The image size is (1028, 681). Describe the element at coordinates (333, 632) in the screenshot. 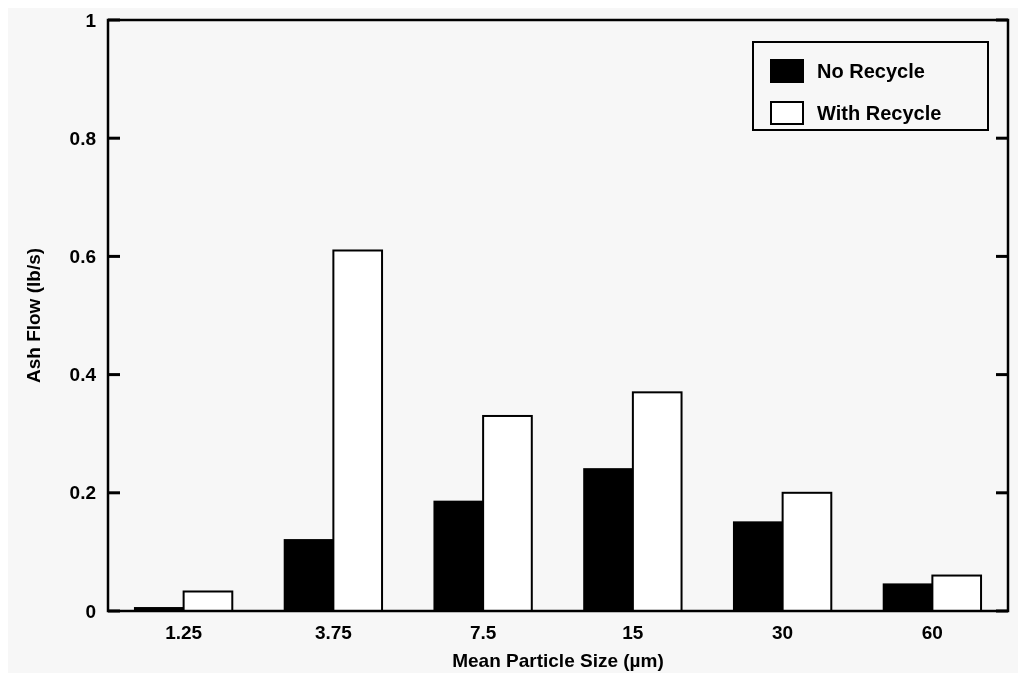

I see `x-tick-label: 3.75` at that location.